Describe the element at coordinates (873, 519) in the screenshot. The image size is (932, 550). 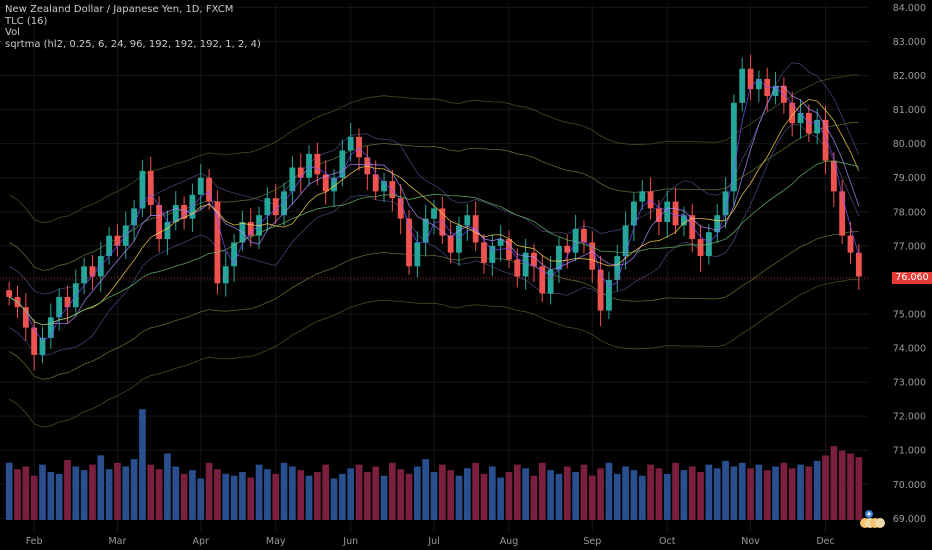
I see `watermark-logo-icon` at that location.